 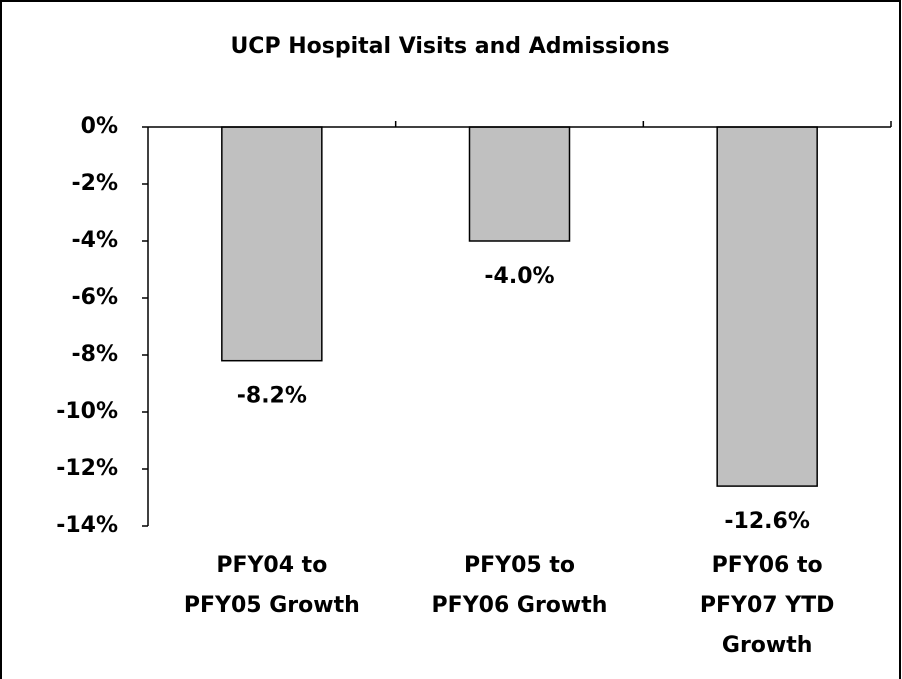 I want to click on y-tick-label: -12%, so click(x=87, y=468).